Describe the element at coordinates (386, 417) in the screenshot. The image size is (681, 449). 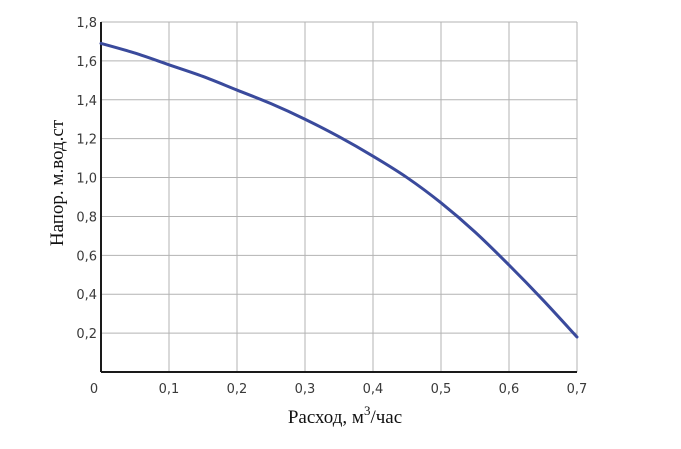
I see `x-axis-title-suffix: /час` at that location.